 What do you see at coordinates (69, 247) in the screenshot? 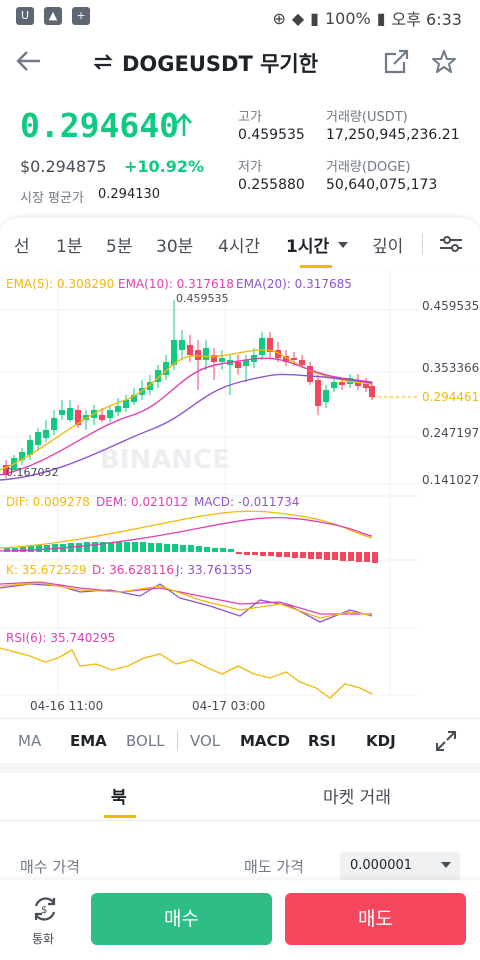
I see `tab-1m: 1분` at bounding box center [69, 247].